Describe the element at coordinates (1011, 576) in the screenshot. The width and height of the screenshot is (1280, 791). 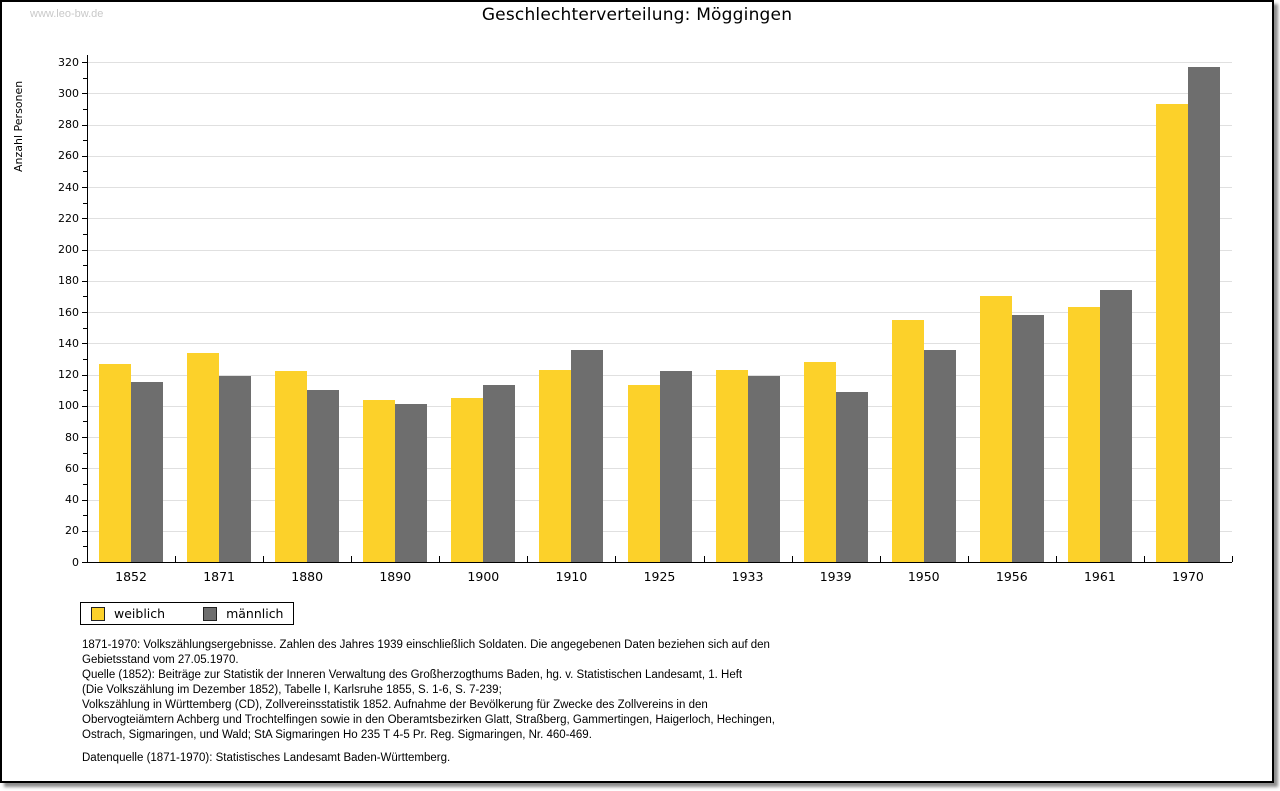
I see `x-tick-label: 1956` at that location.